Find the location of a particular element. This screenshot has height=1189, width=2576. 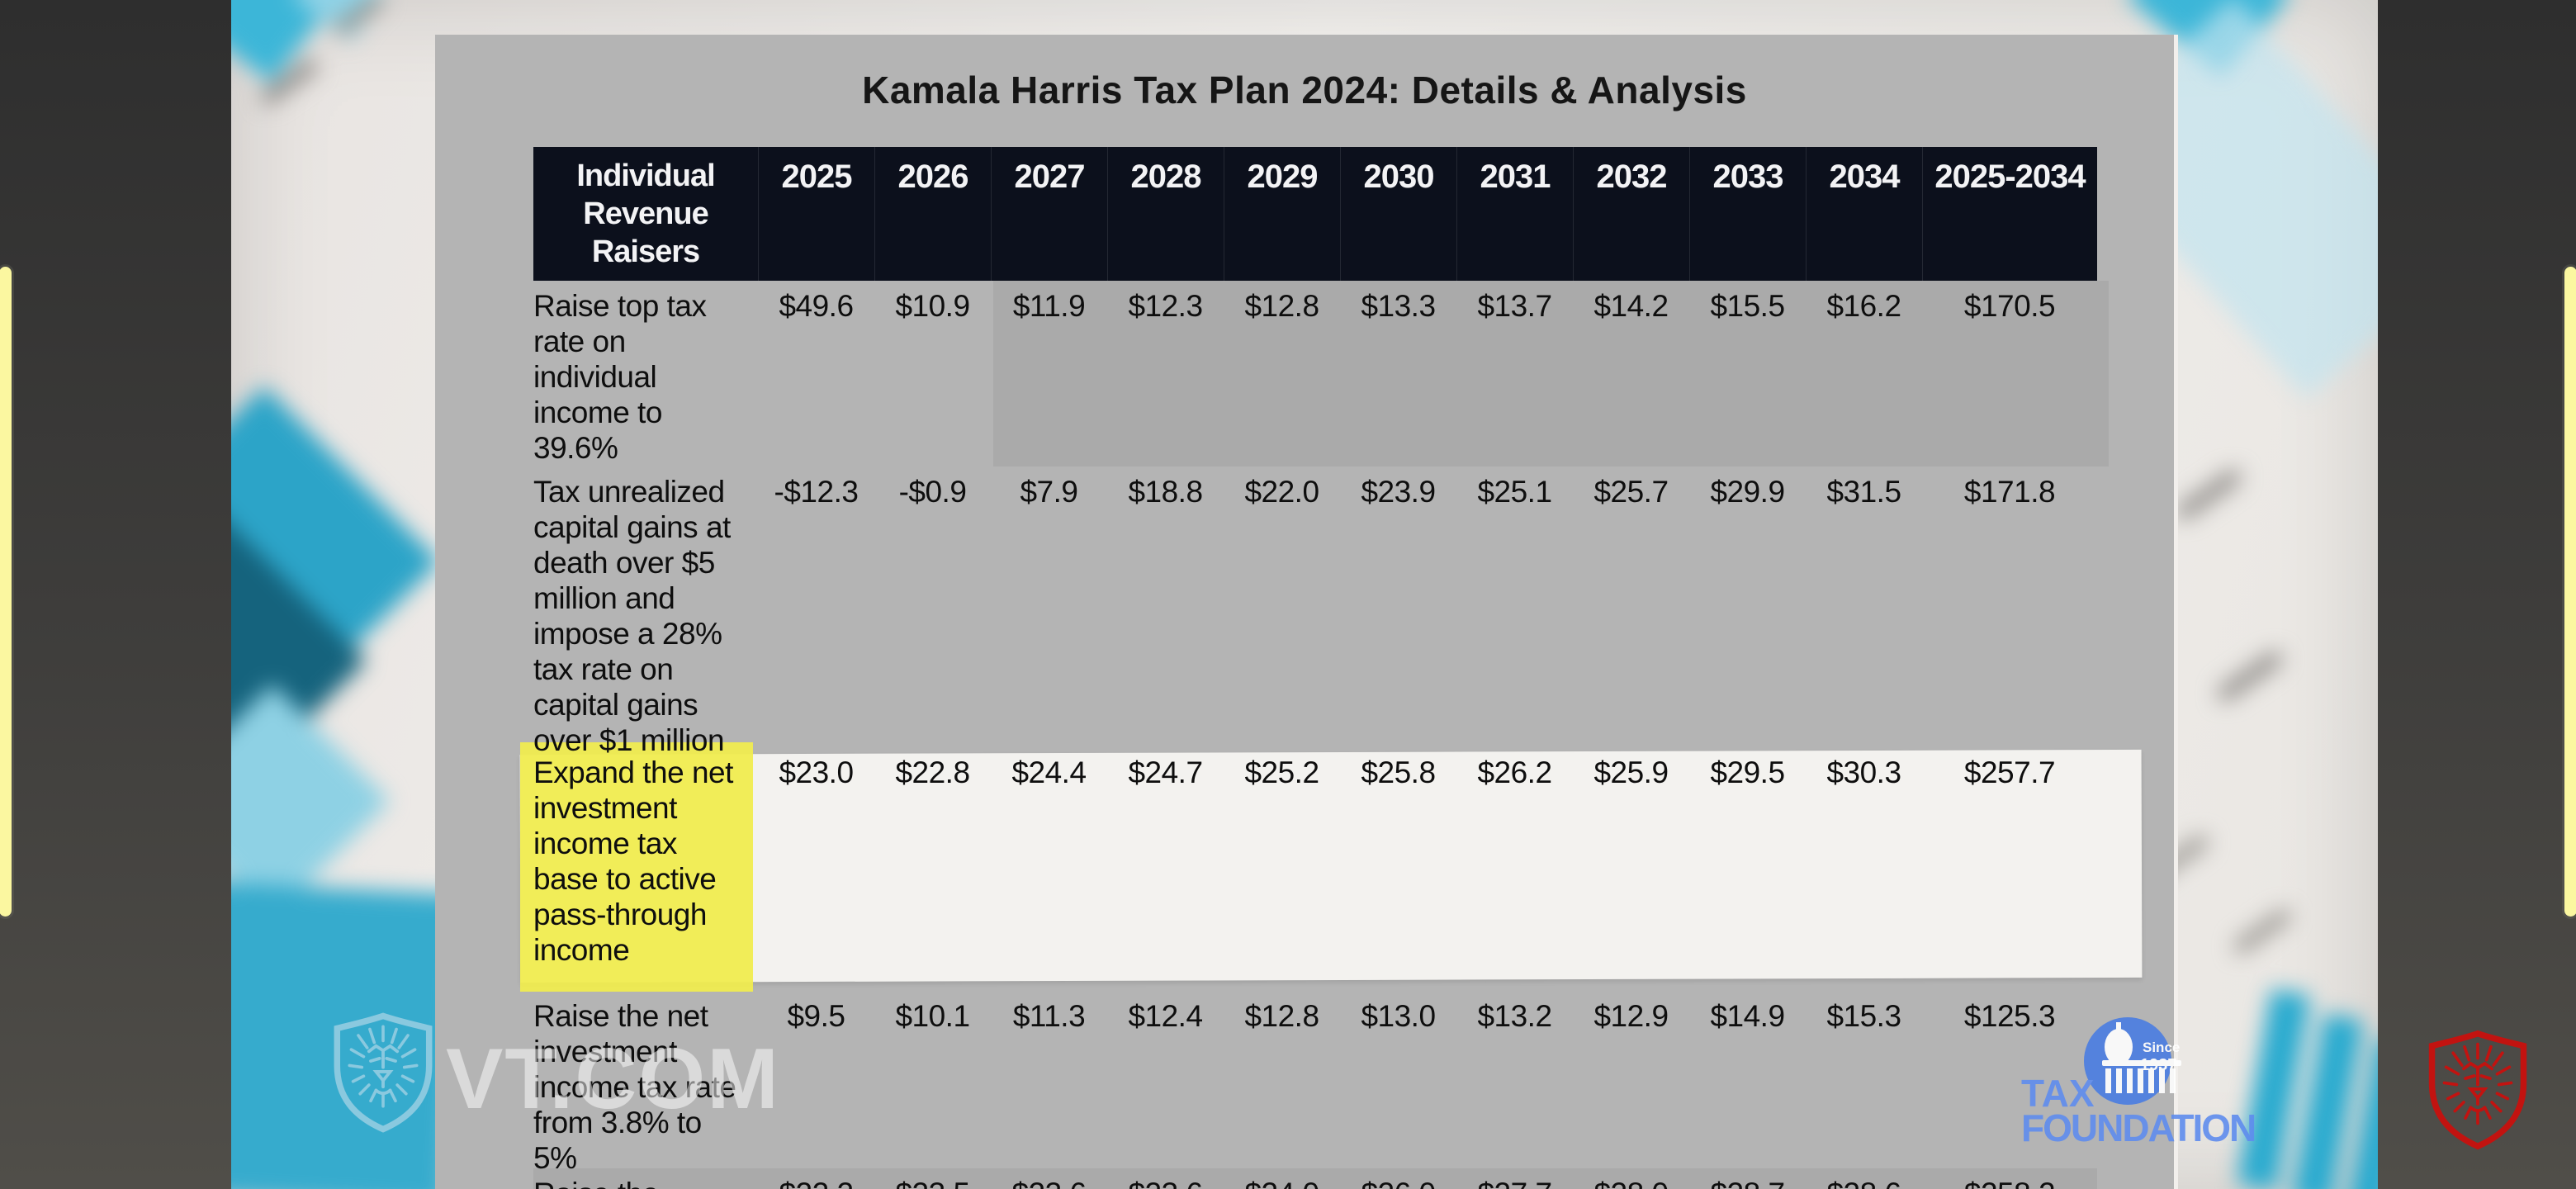

cell-value: $27.7 is located at coordinates (1514, 1178).